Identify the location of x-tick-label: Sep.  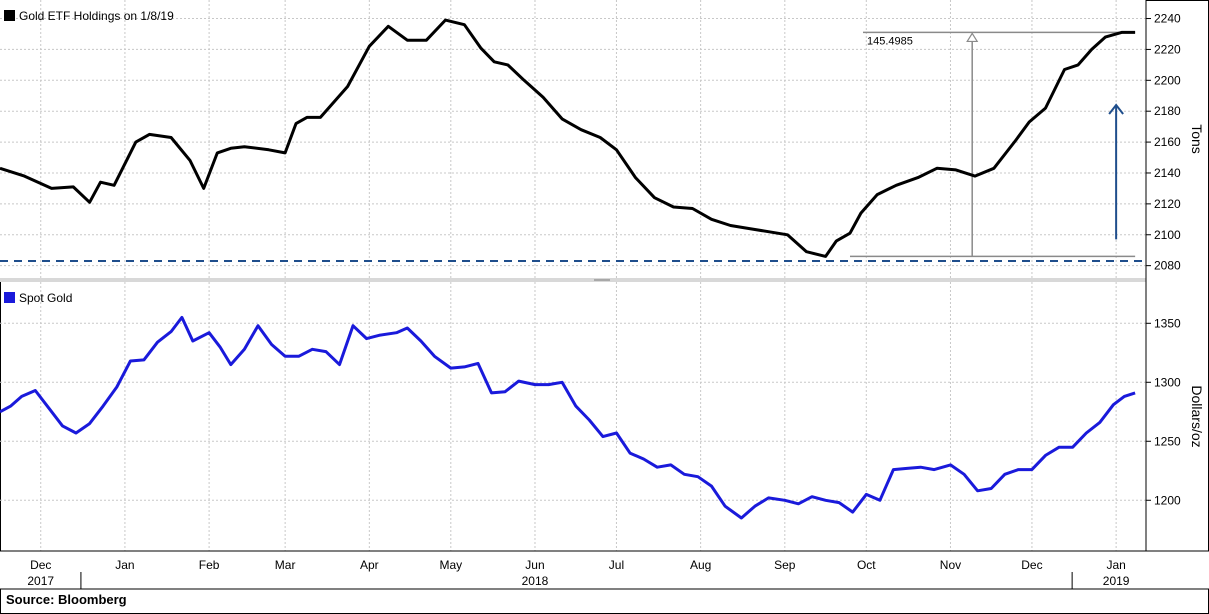
(785, 565).